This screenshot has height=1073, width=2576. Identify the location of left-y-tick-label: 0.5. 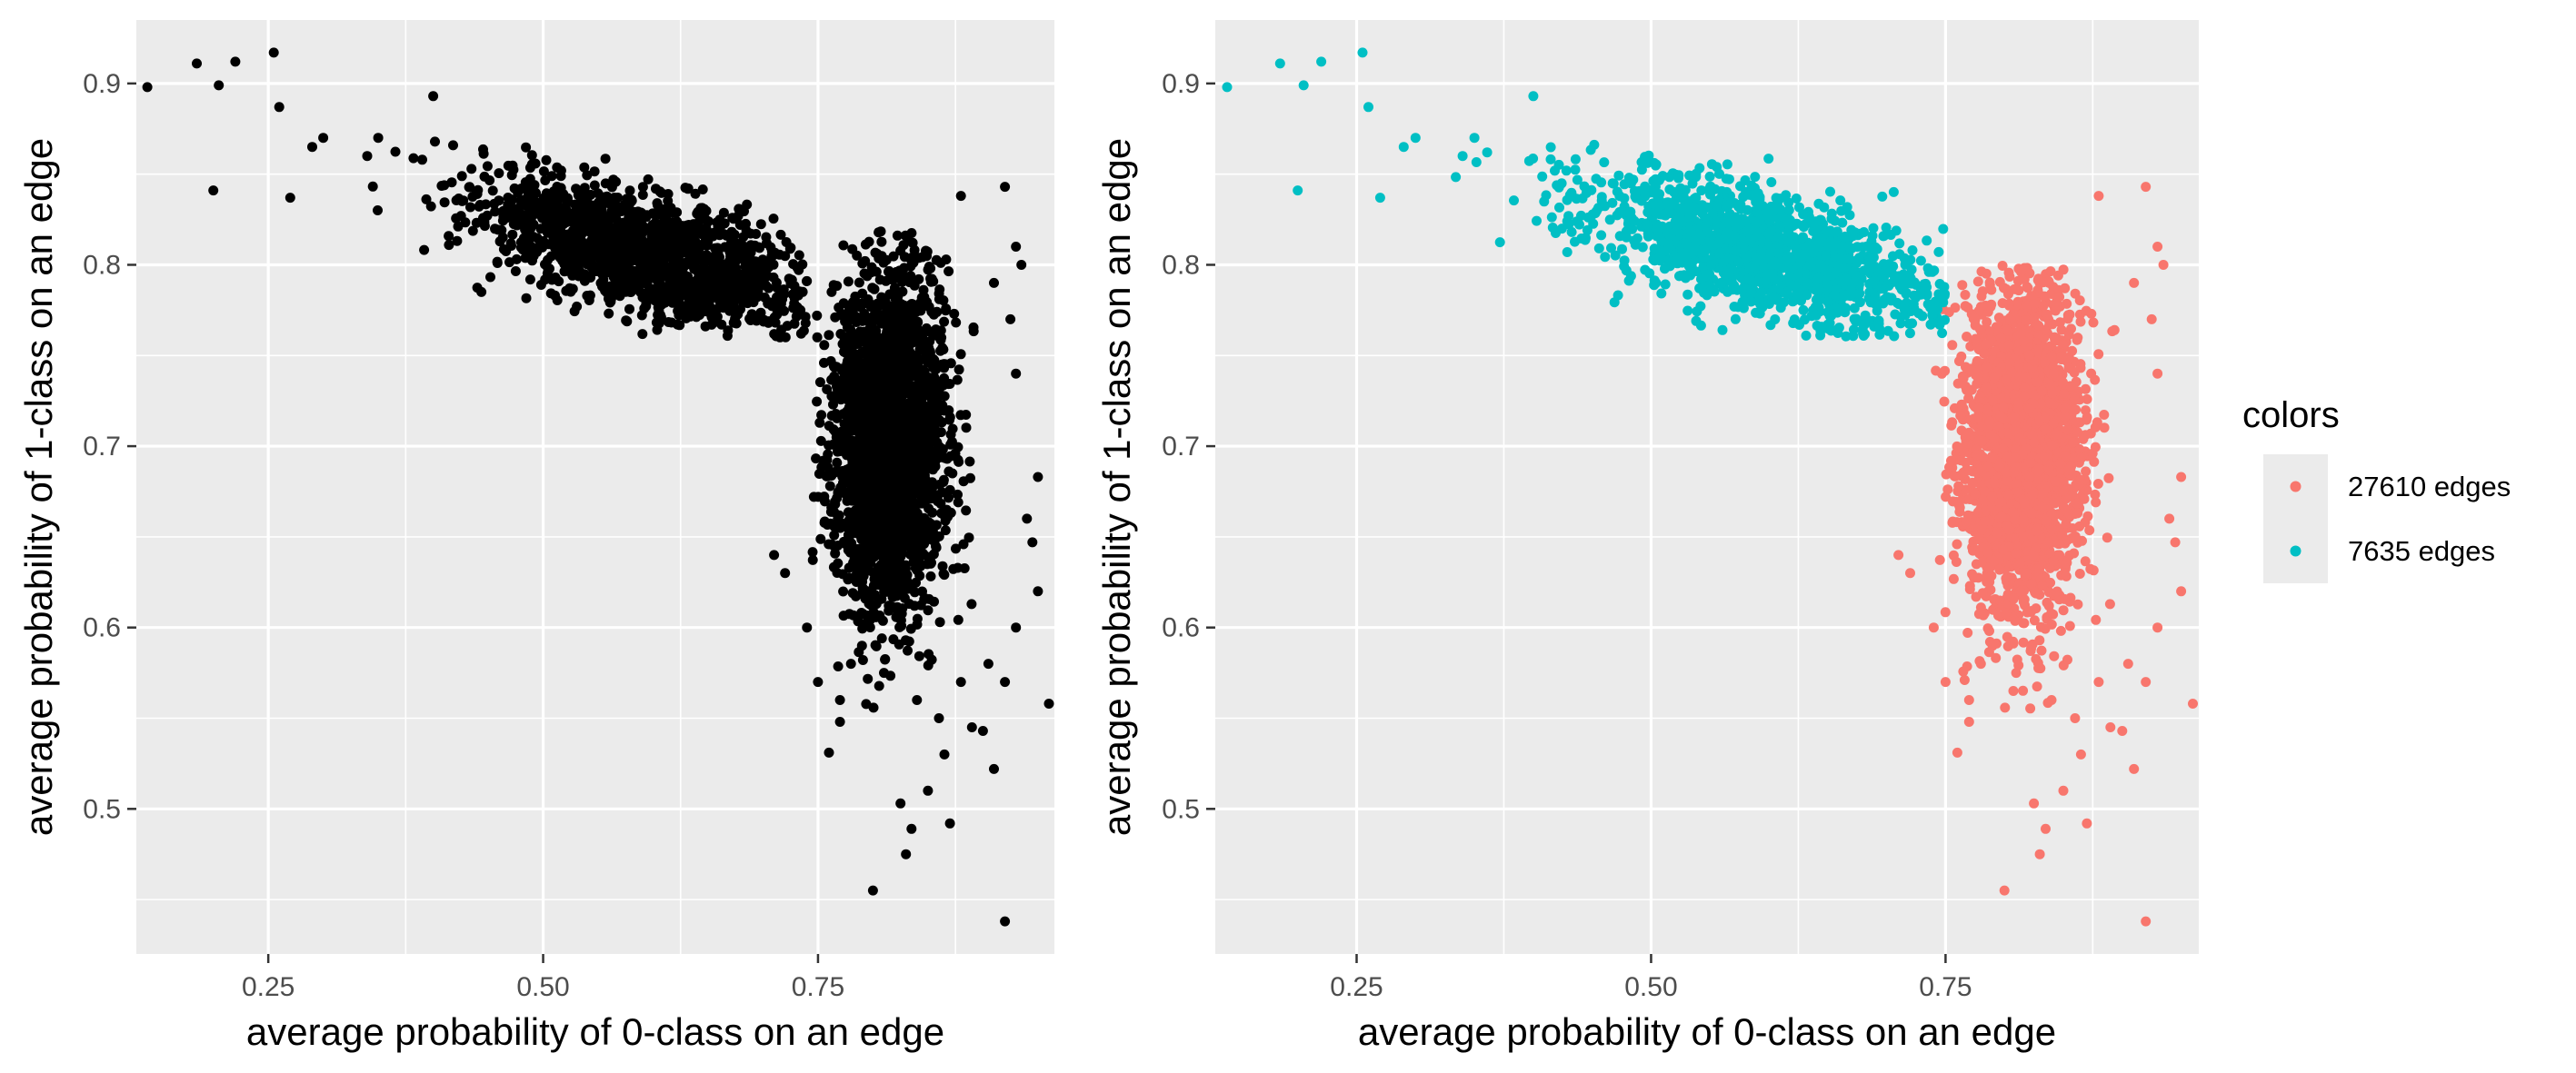
(102, 809).